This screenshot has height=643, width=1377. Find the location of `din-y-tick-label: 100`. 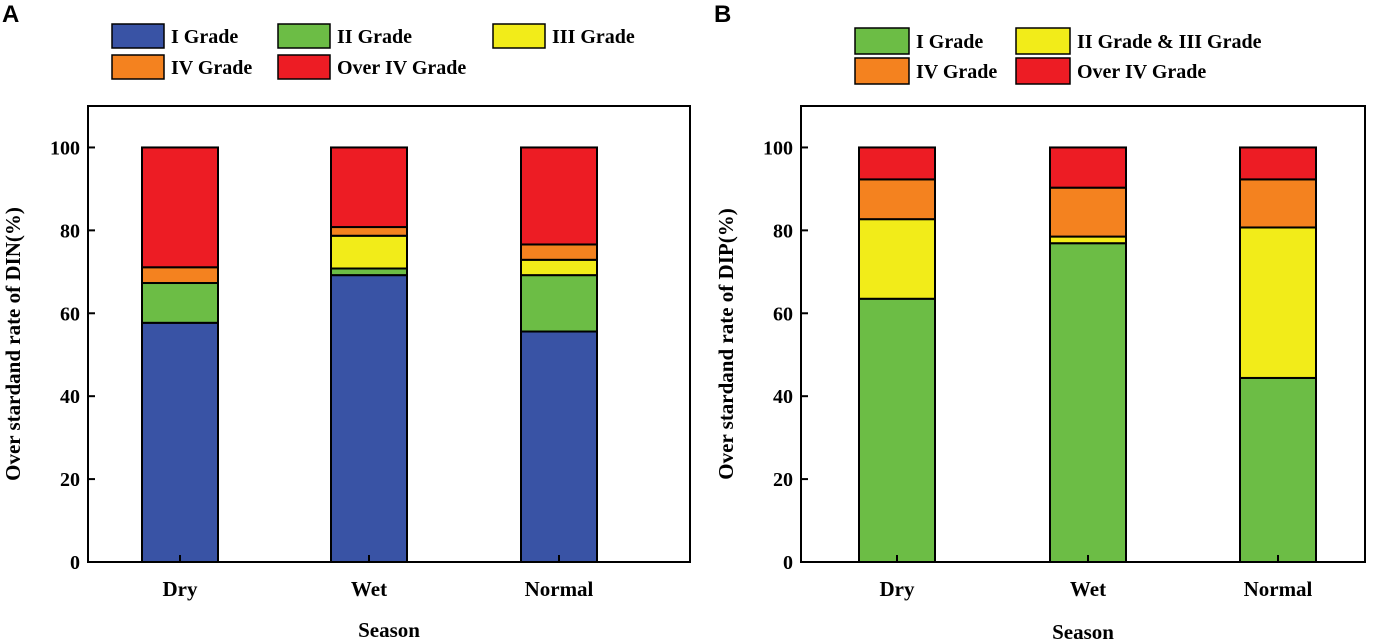

din-y-tick-label: 100 is located at coordinates (65, 148).